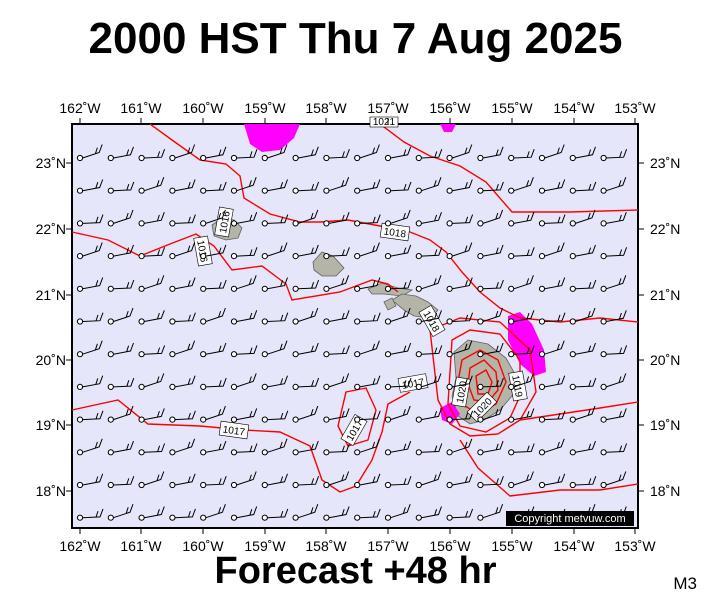 This screenshot has height=600, width=711. I want to click on isobar-1018-east, so click(509, 168).